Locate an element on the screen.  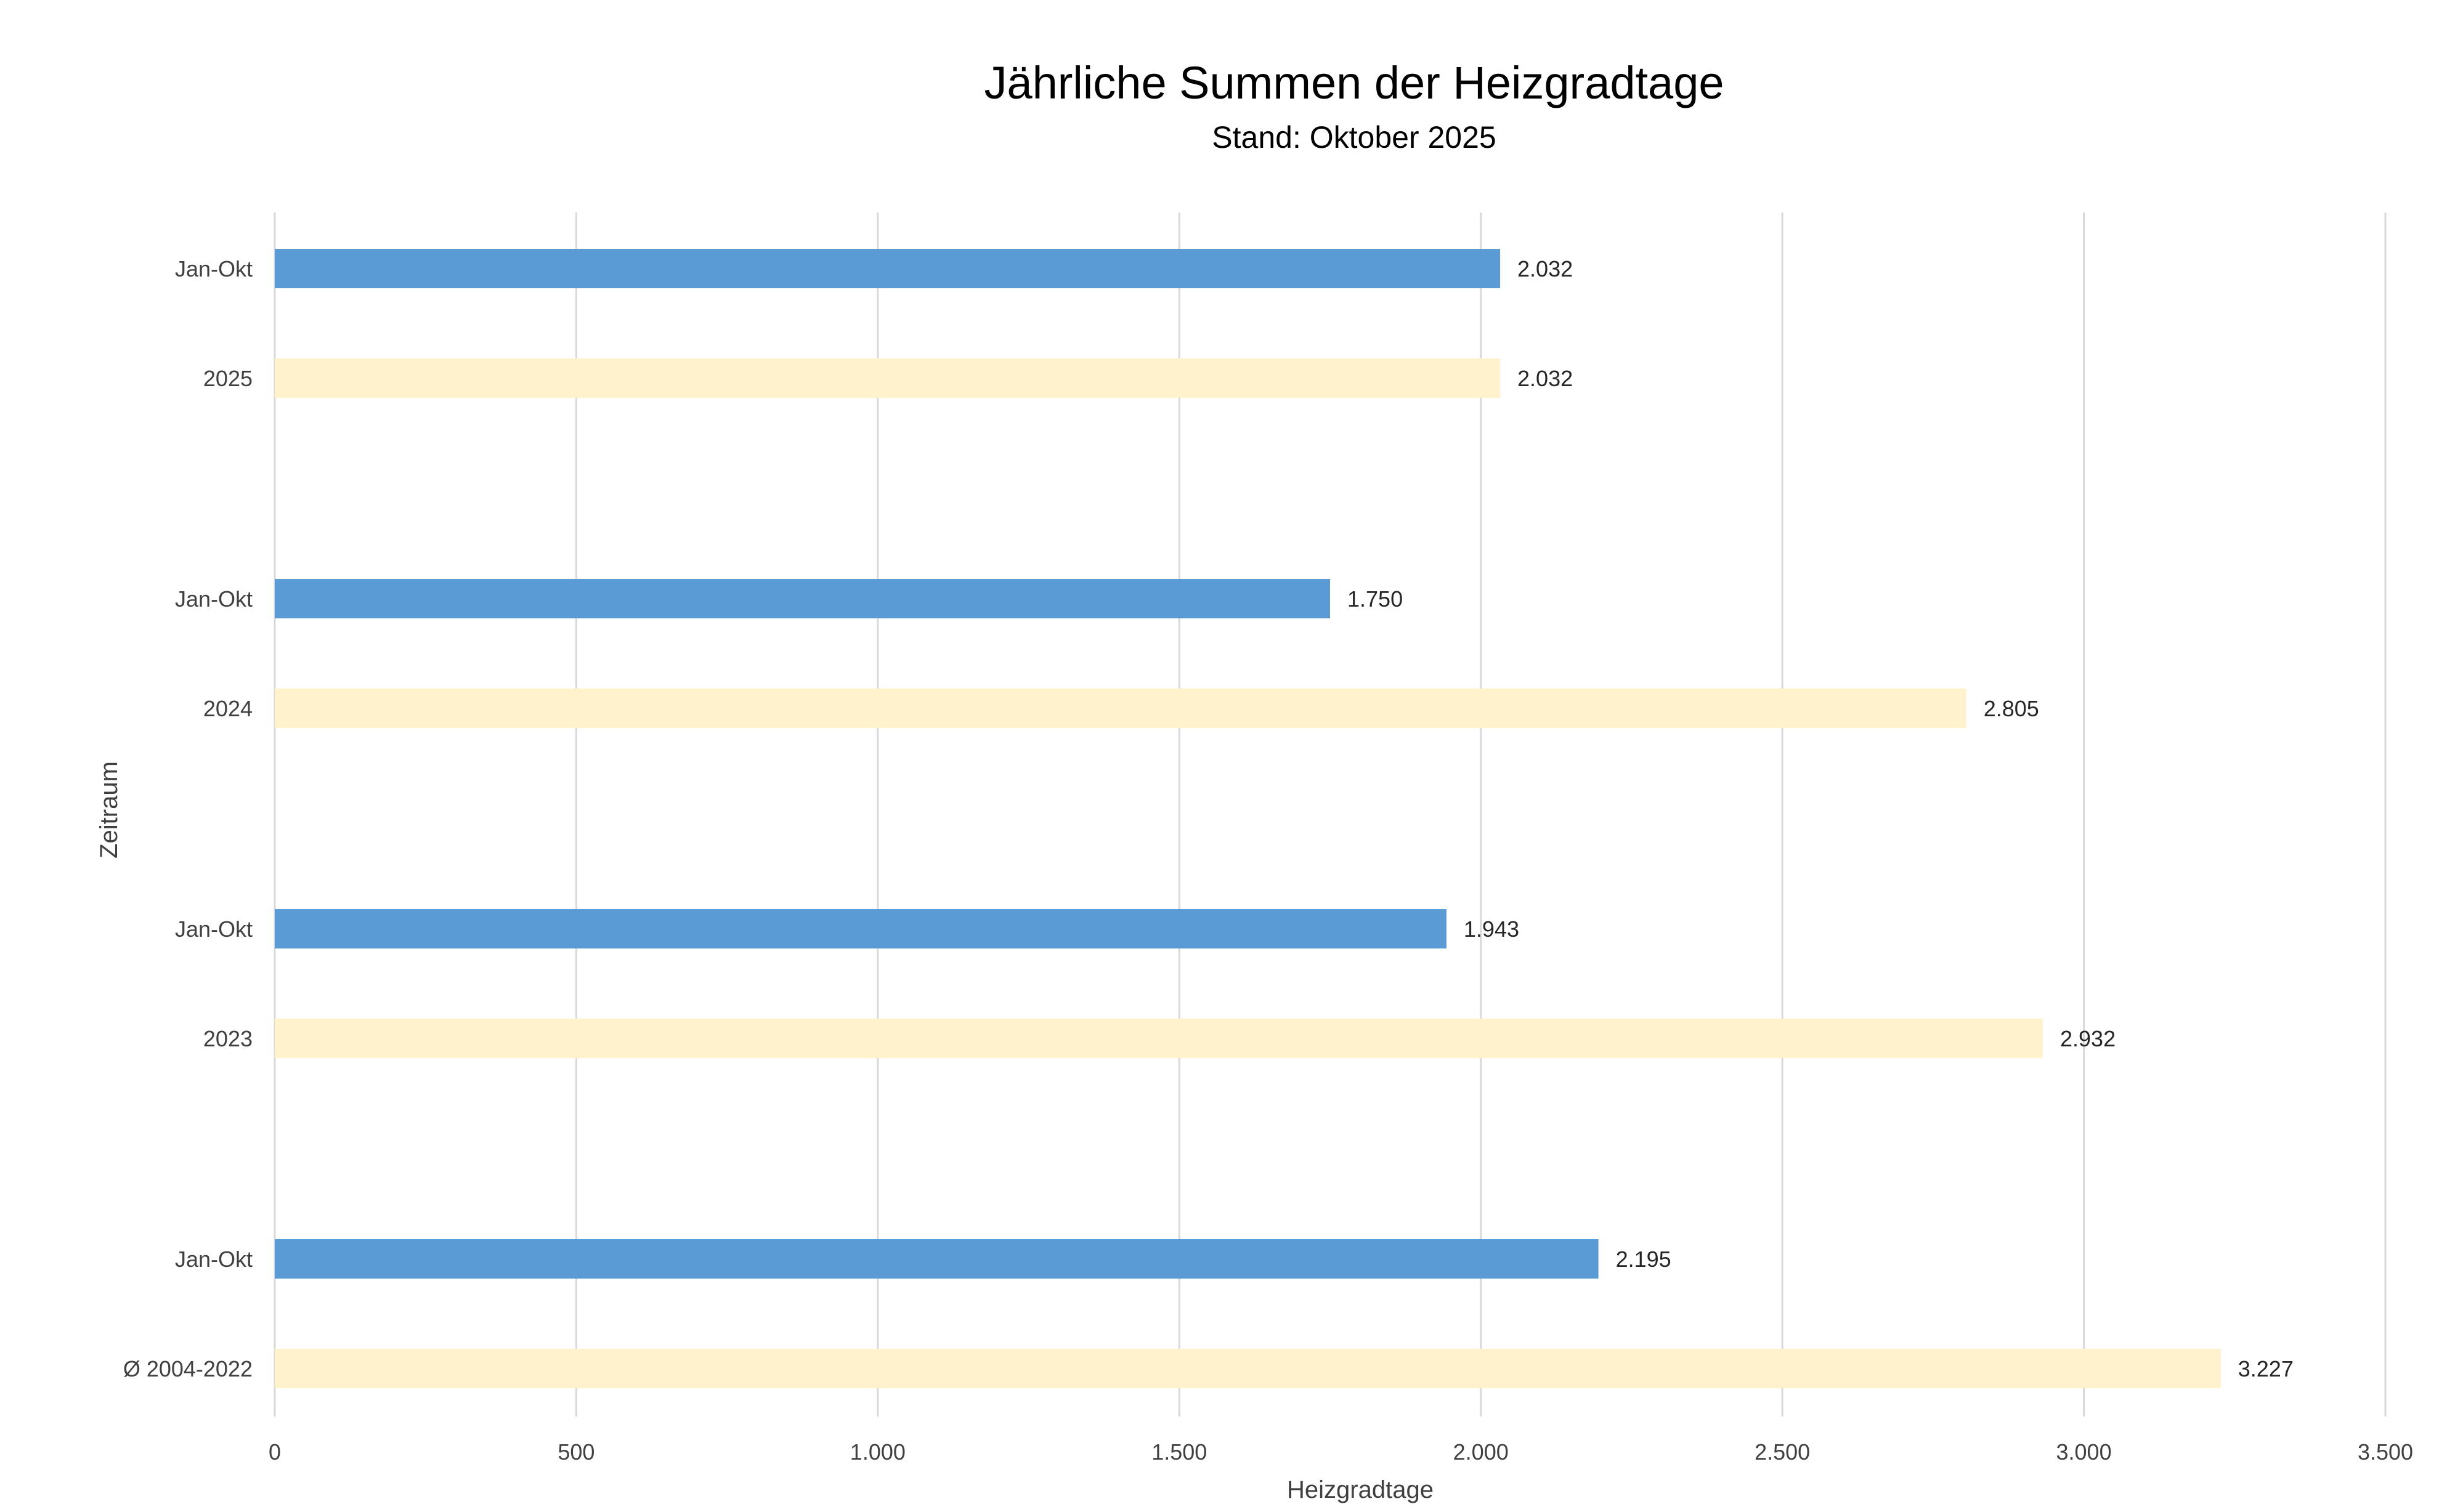
category-label: 2025 is located at coordinates (228, 378).